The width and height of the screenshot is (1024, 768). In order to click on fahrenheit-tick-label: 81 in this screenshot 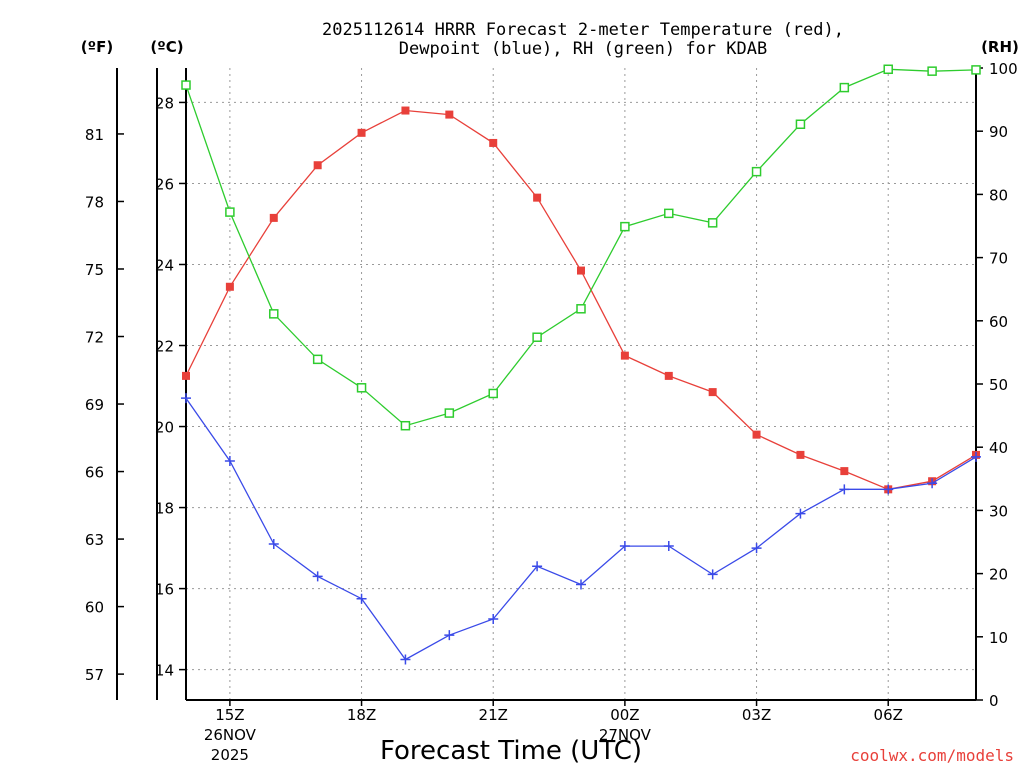, I will do `click(94, 135)`.